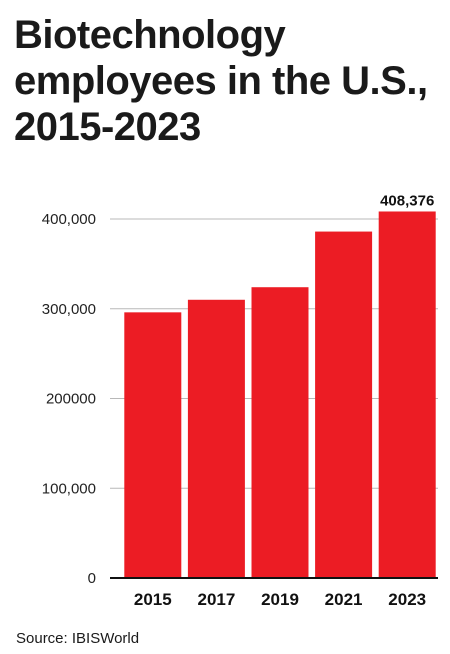  I want to click on y-tick-label: 100,000, so click(69, 488).